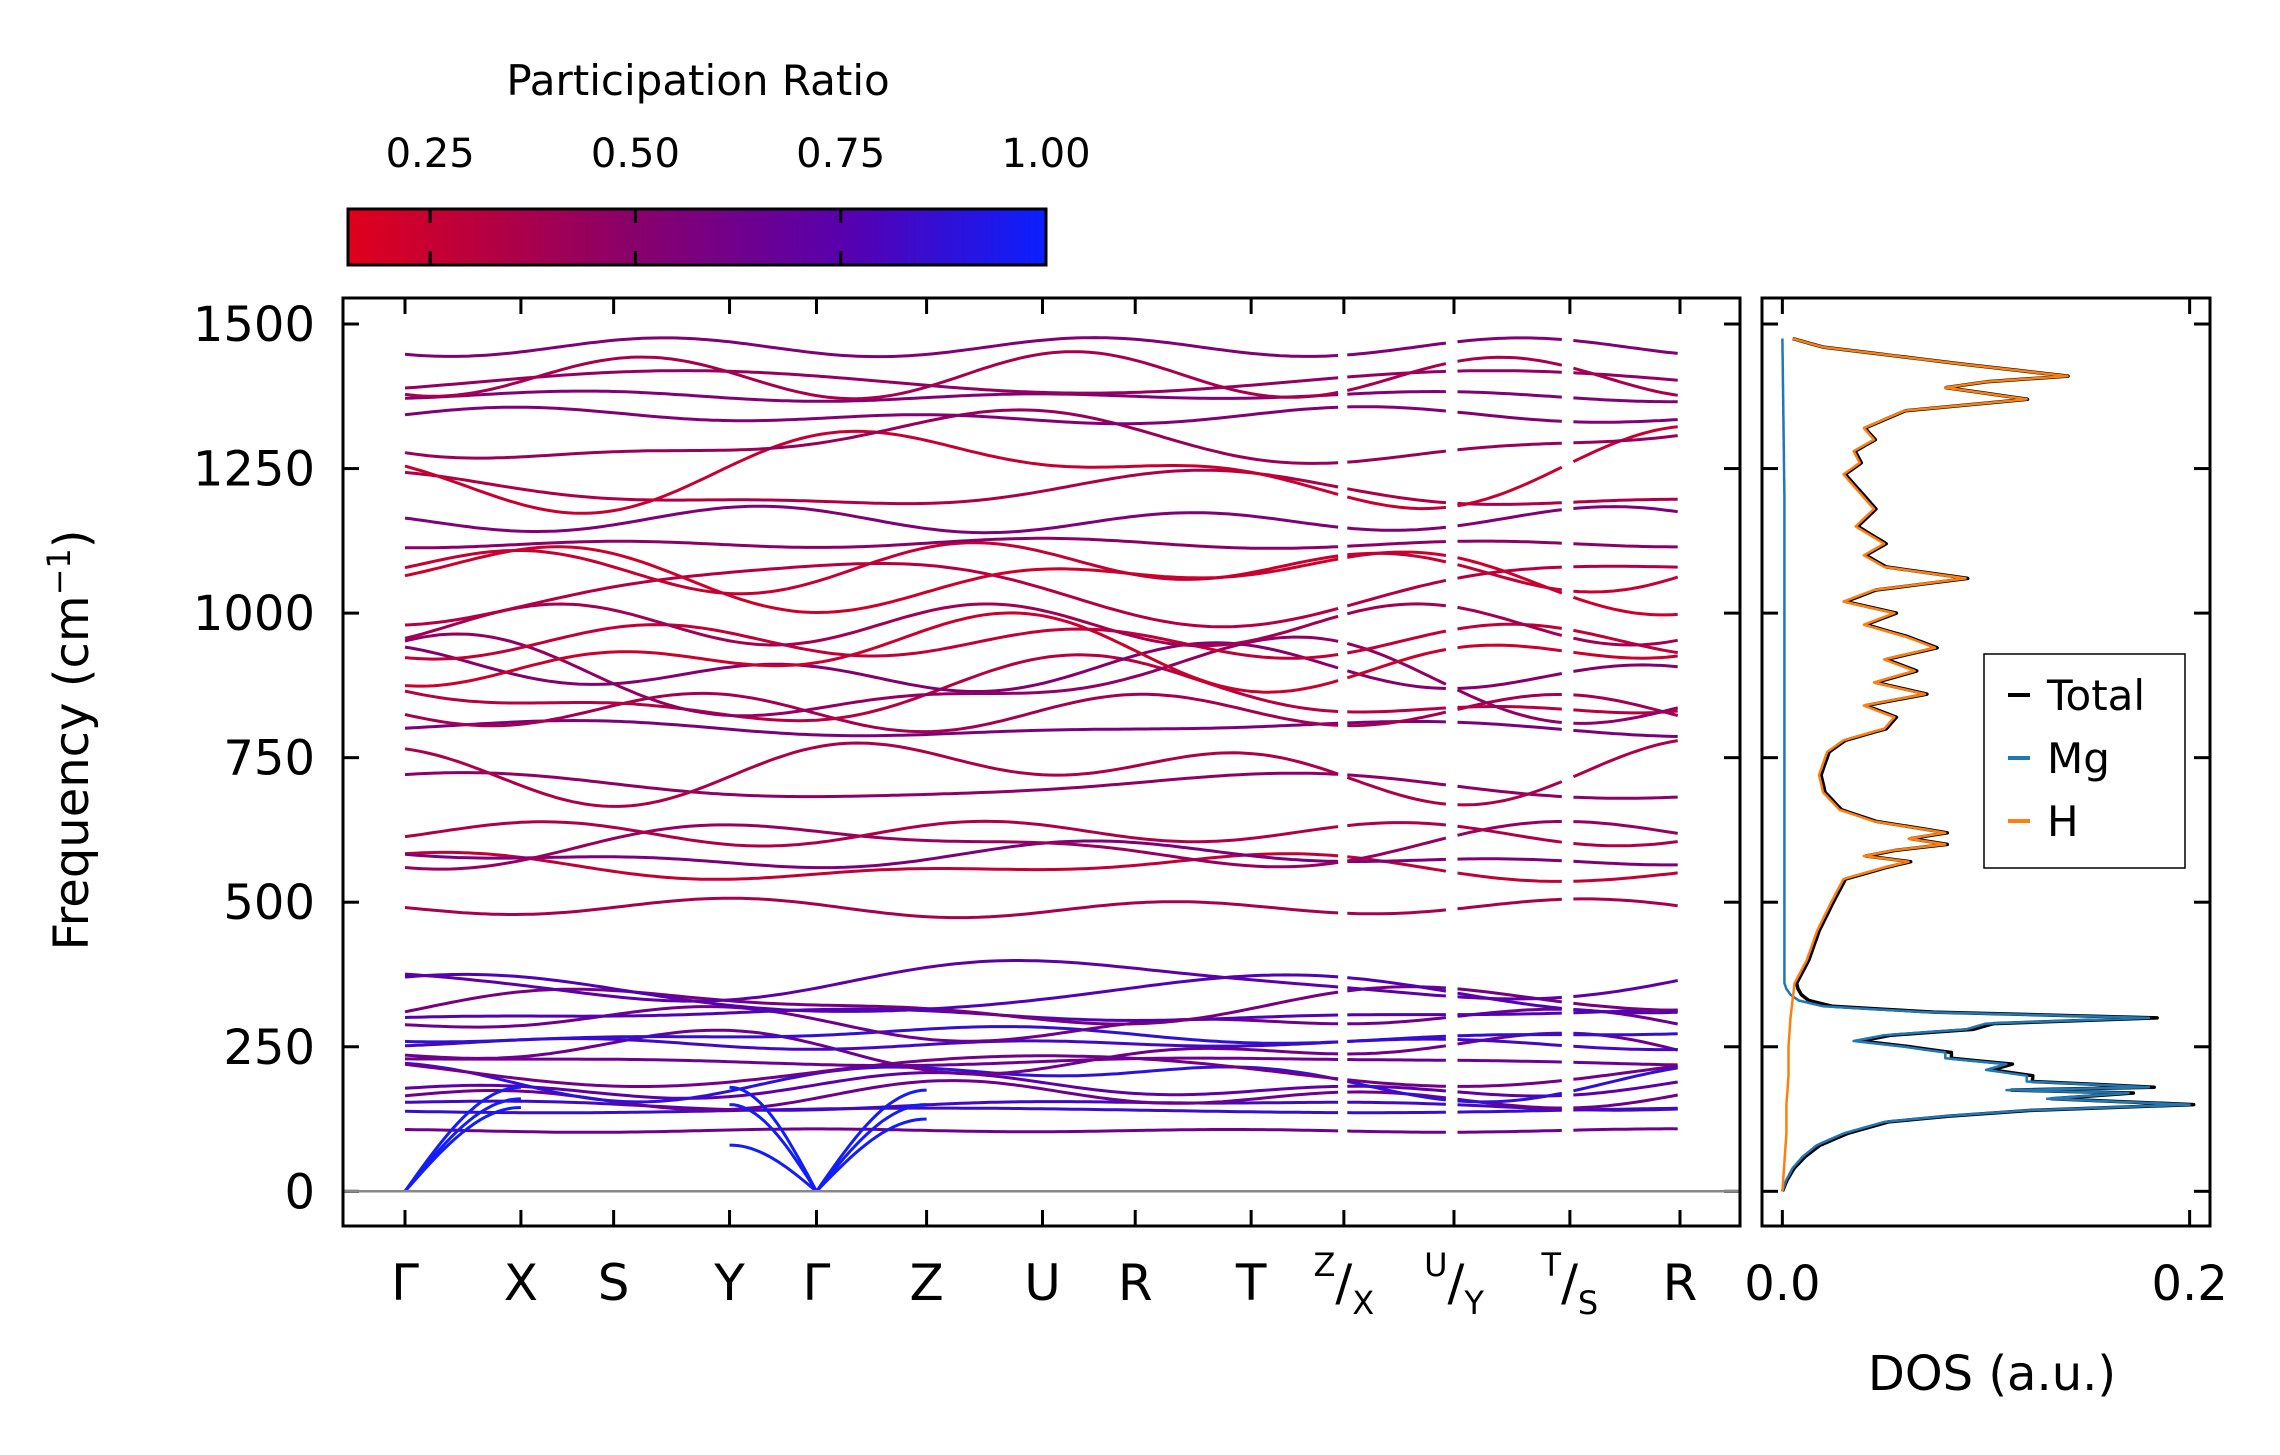  Describe the element at coordinates (1455, 1283) in the screenshot. I see `x-label-main: /` at that location.